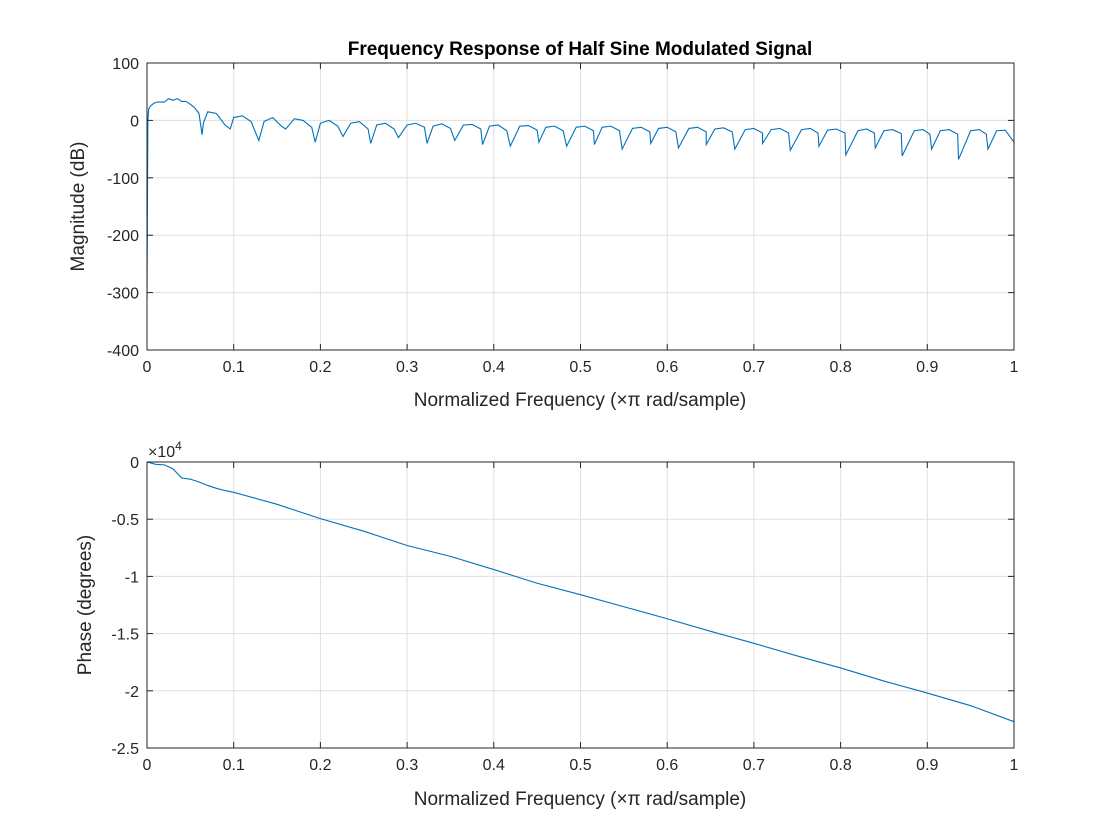  What do you see at coordinates (580, 799) in the screenshot?
I see `phase-xlabel: Normalized Frequency (×π rad/sample)` at bounding box center [580, 799].